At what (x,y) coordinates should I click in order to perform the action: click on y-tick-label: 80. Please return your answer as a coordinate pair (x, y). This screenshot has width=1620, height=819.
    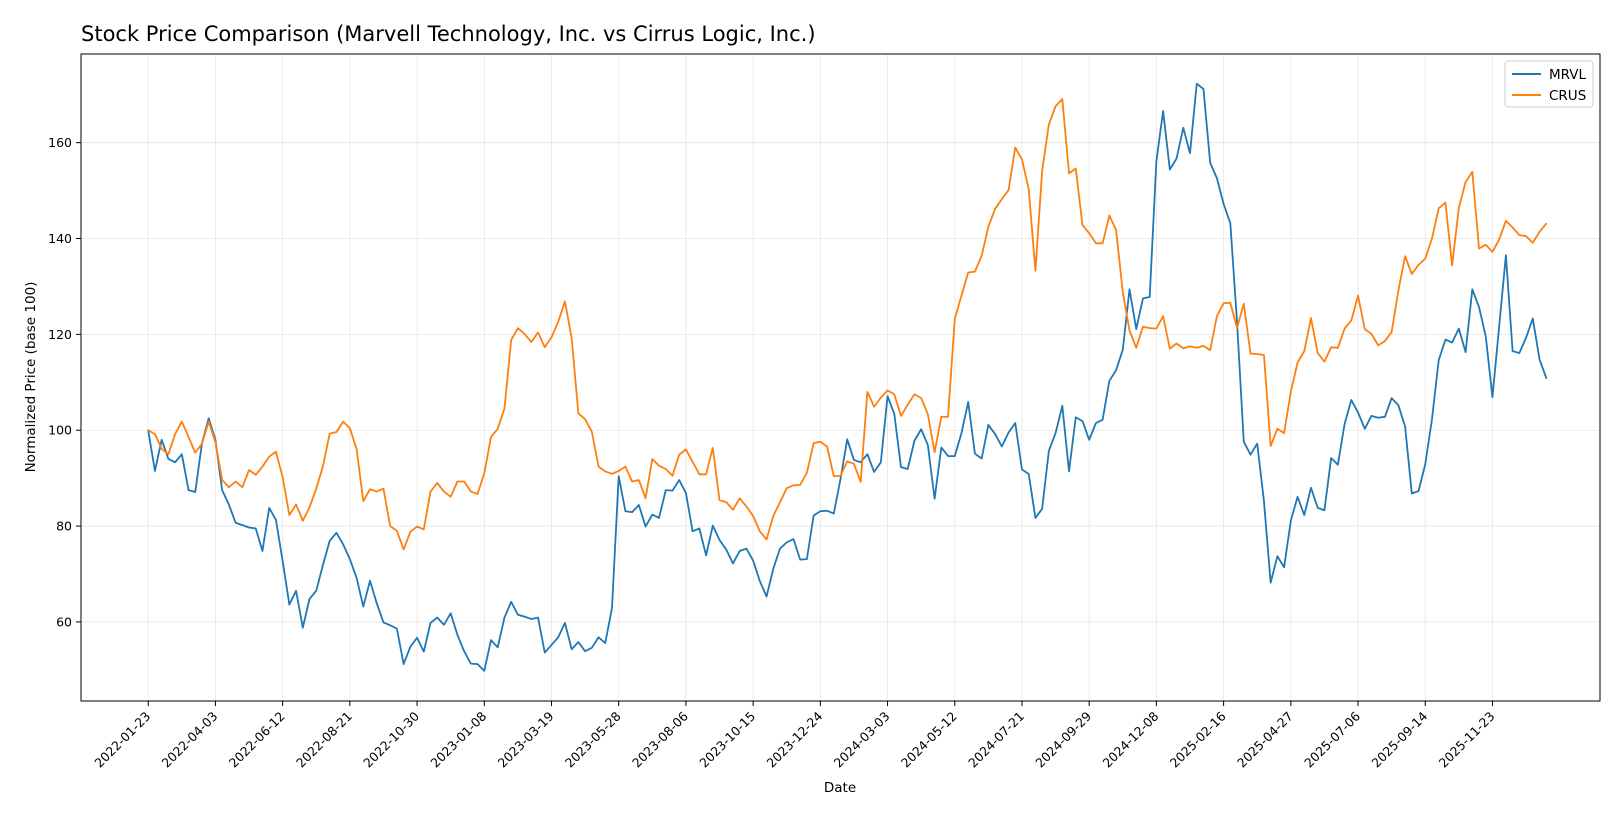
    Looking at the image, I should click on (64, 526).